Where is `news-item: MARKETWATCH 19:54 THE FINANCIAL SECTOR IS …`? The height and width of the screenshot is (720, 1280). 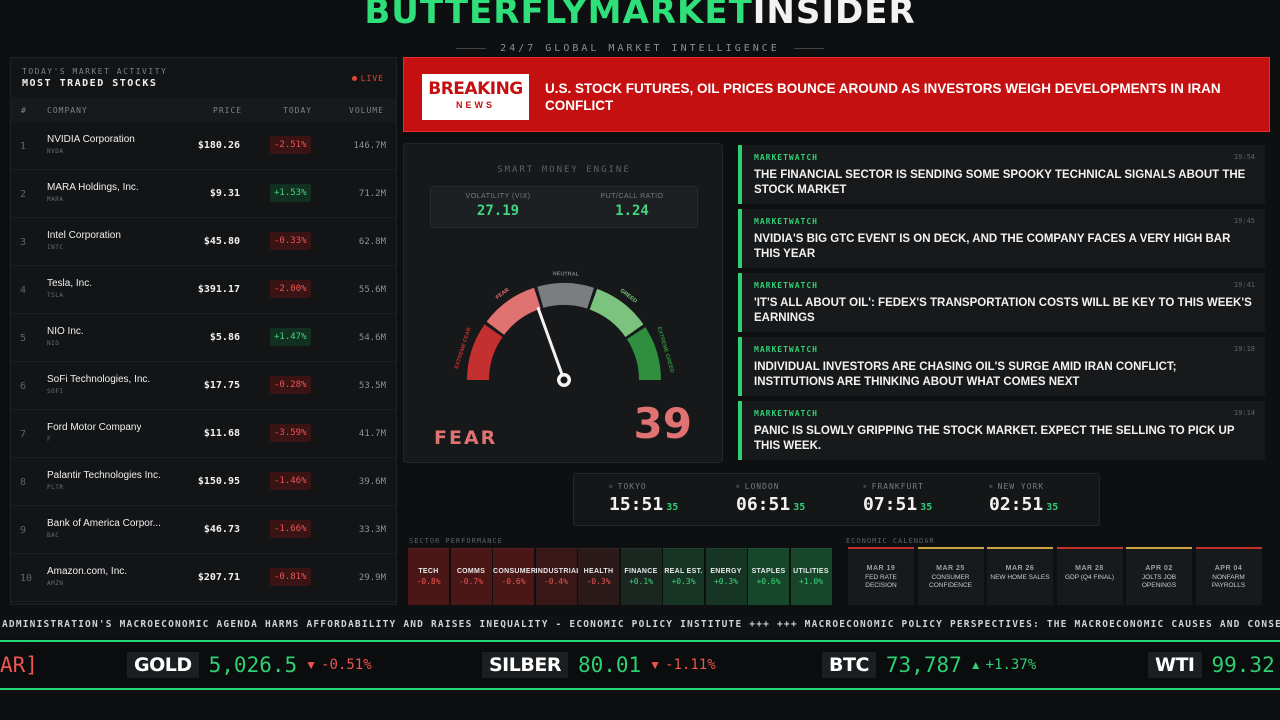 news-item: MARKETWATCH 19:54 THE FINANCIAL SECTOR IS … is located at coordinates (1001, 174).